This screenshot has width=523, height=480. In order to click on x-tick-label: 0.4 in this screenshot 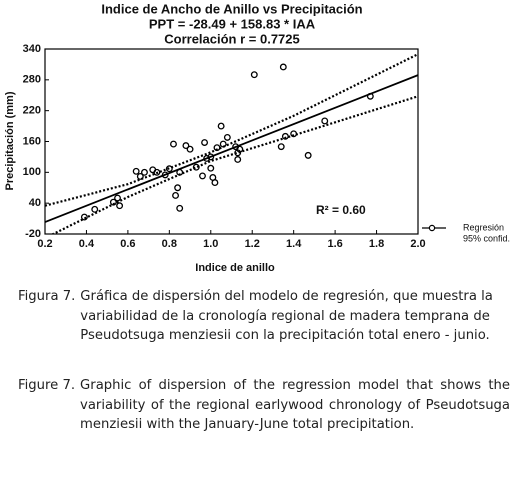, I will do `click(87, 244)`.